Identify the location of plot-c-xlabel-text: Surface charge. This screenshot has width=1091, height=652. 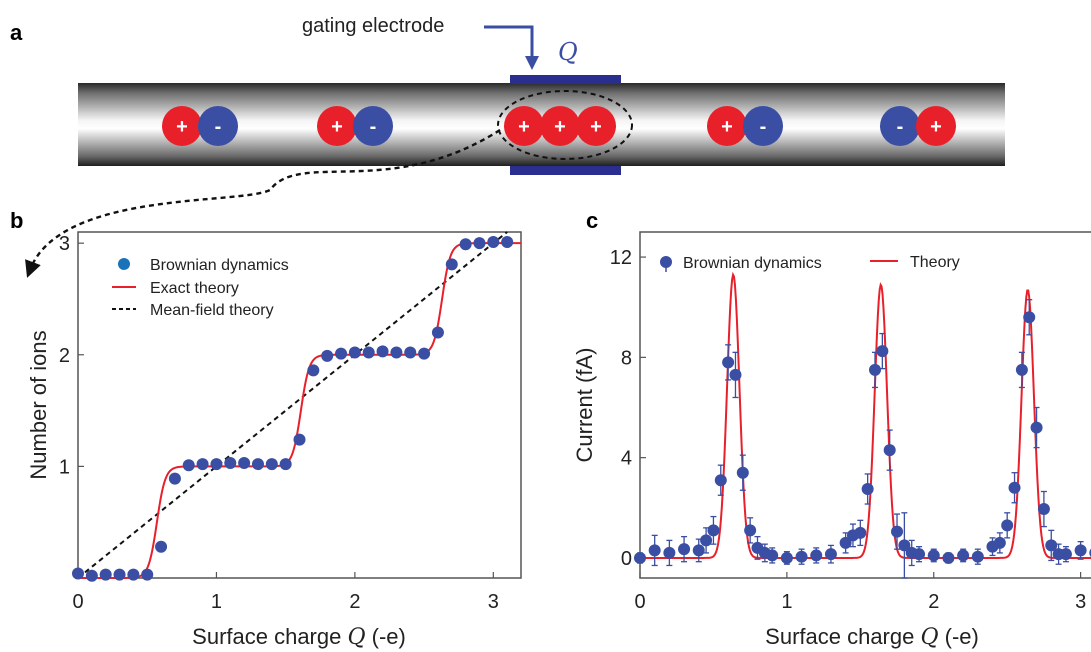
(842, 636).